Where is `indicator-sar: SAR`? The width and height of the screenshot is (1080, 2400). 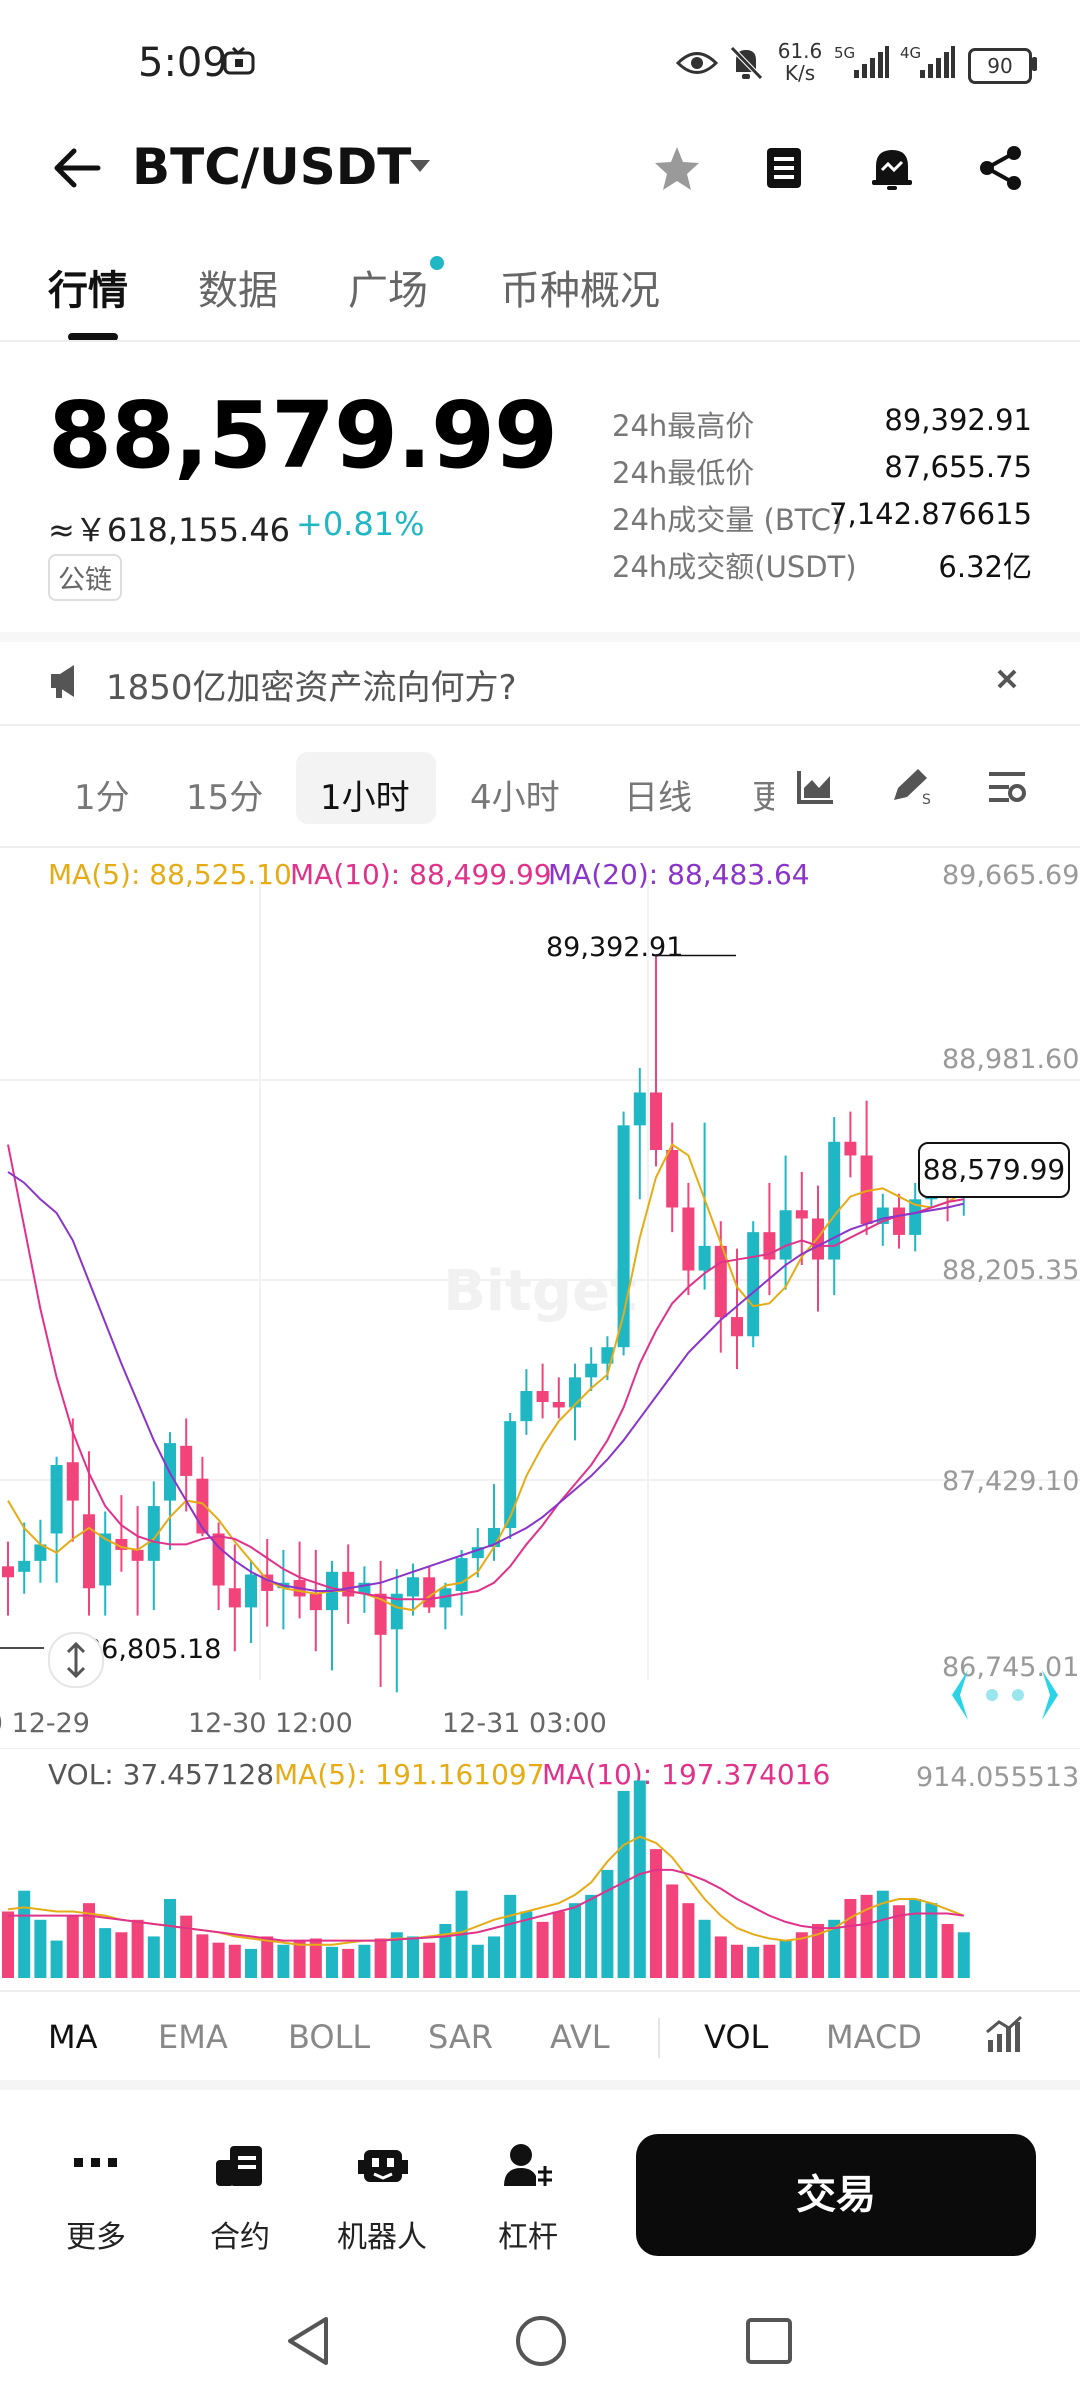 indicator-sar: SAR is located at coordinates (461, 2037).